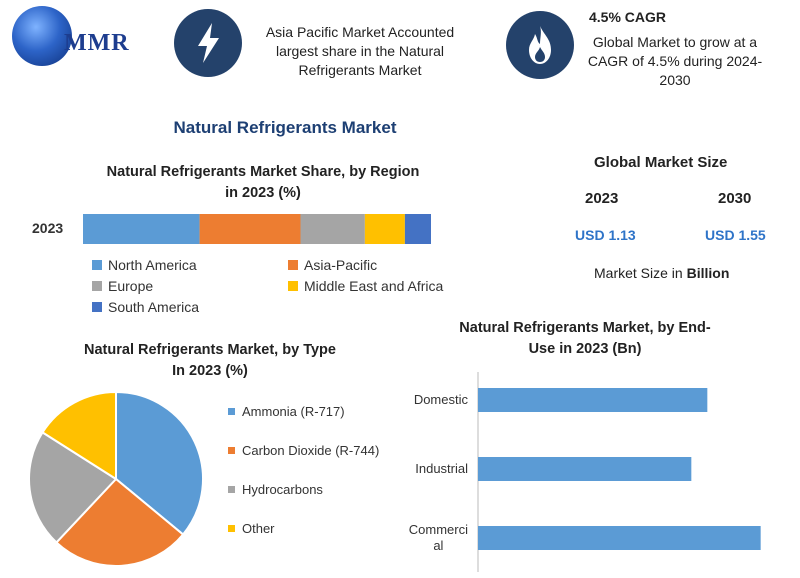 The height and width of the screenshot is (578, 800). What do you see at coordinates (735, 235) in the screenshot?
I see `market-size-value-2030: USD 1.55` at bounding box center [735, 235].